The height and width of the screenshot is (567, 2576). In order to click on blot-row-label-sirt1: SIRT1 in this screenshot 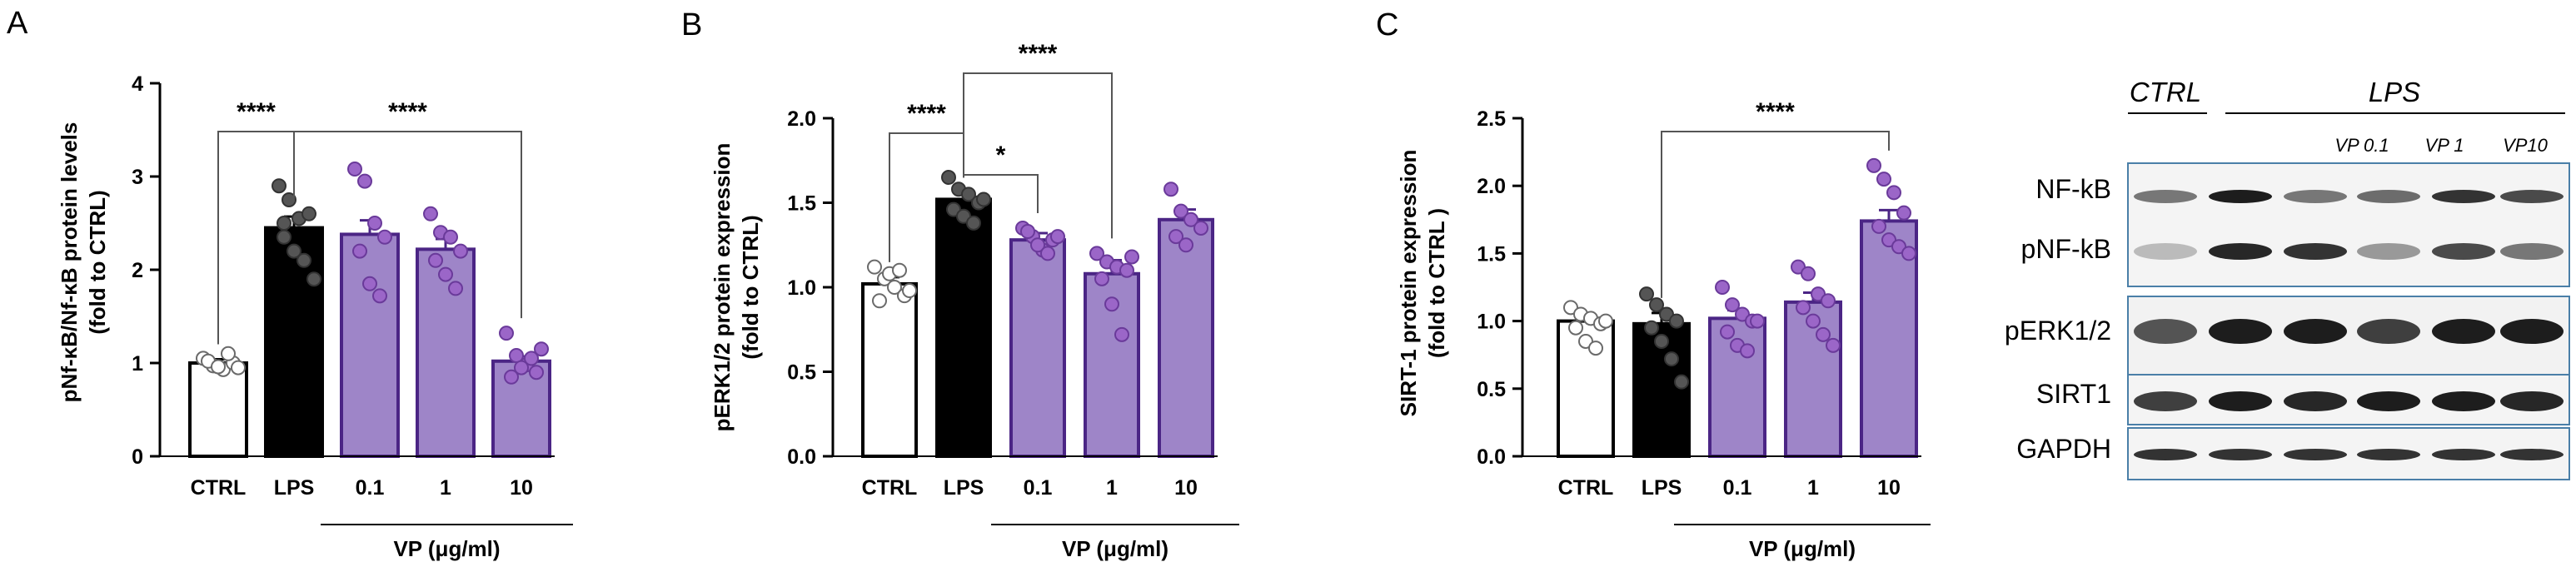, I will do `click(2073, 394)`.